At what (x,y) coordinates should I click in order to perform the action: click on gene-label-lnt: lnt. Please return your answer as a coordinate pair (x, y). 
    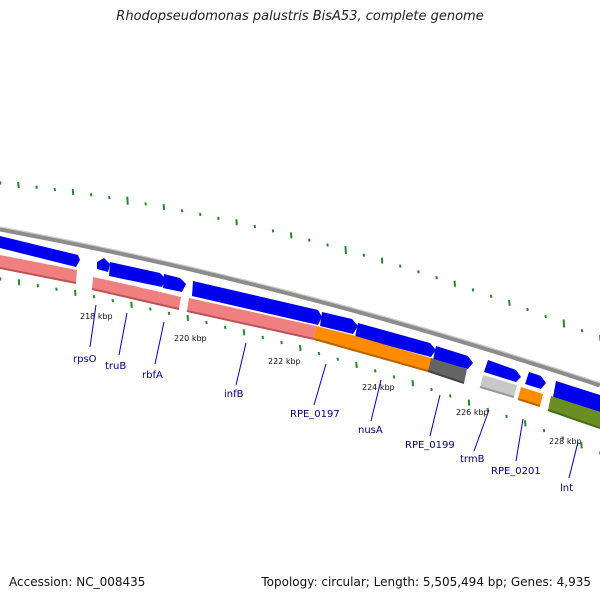
    Looking at the image, I should click on (566, 488).